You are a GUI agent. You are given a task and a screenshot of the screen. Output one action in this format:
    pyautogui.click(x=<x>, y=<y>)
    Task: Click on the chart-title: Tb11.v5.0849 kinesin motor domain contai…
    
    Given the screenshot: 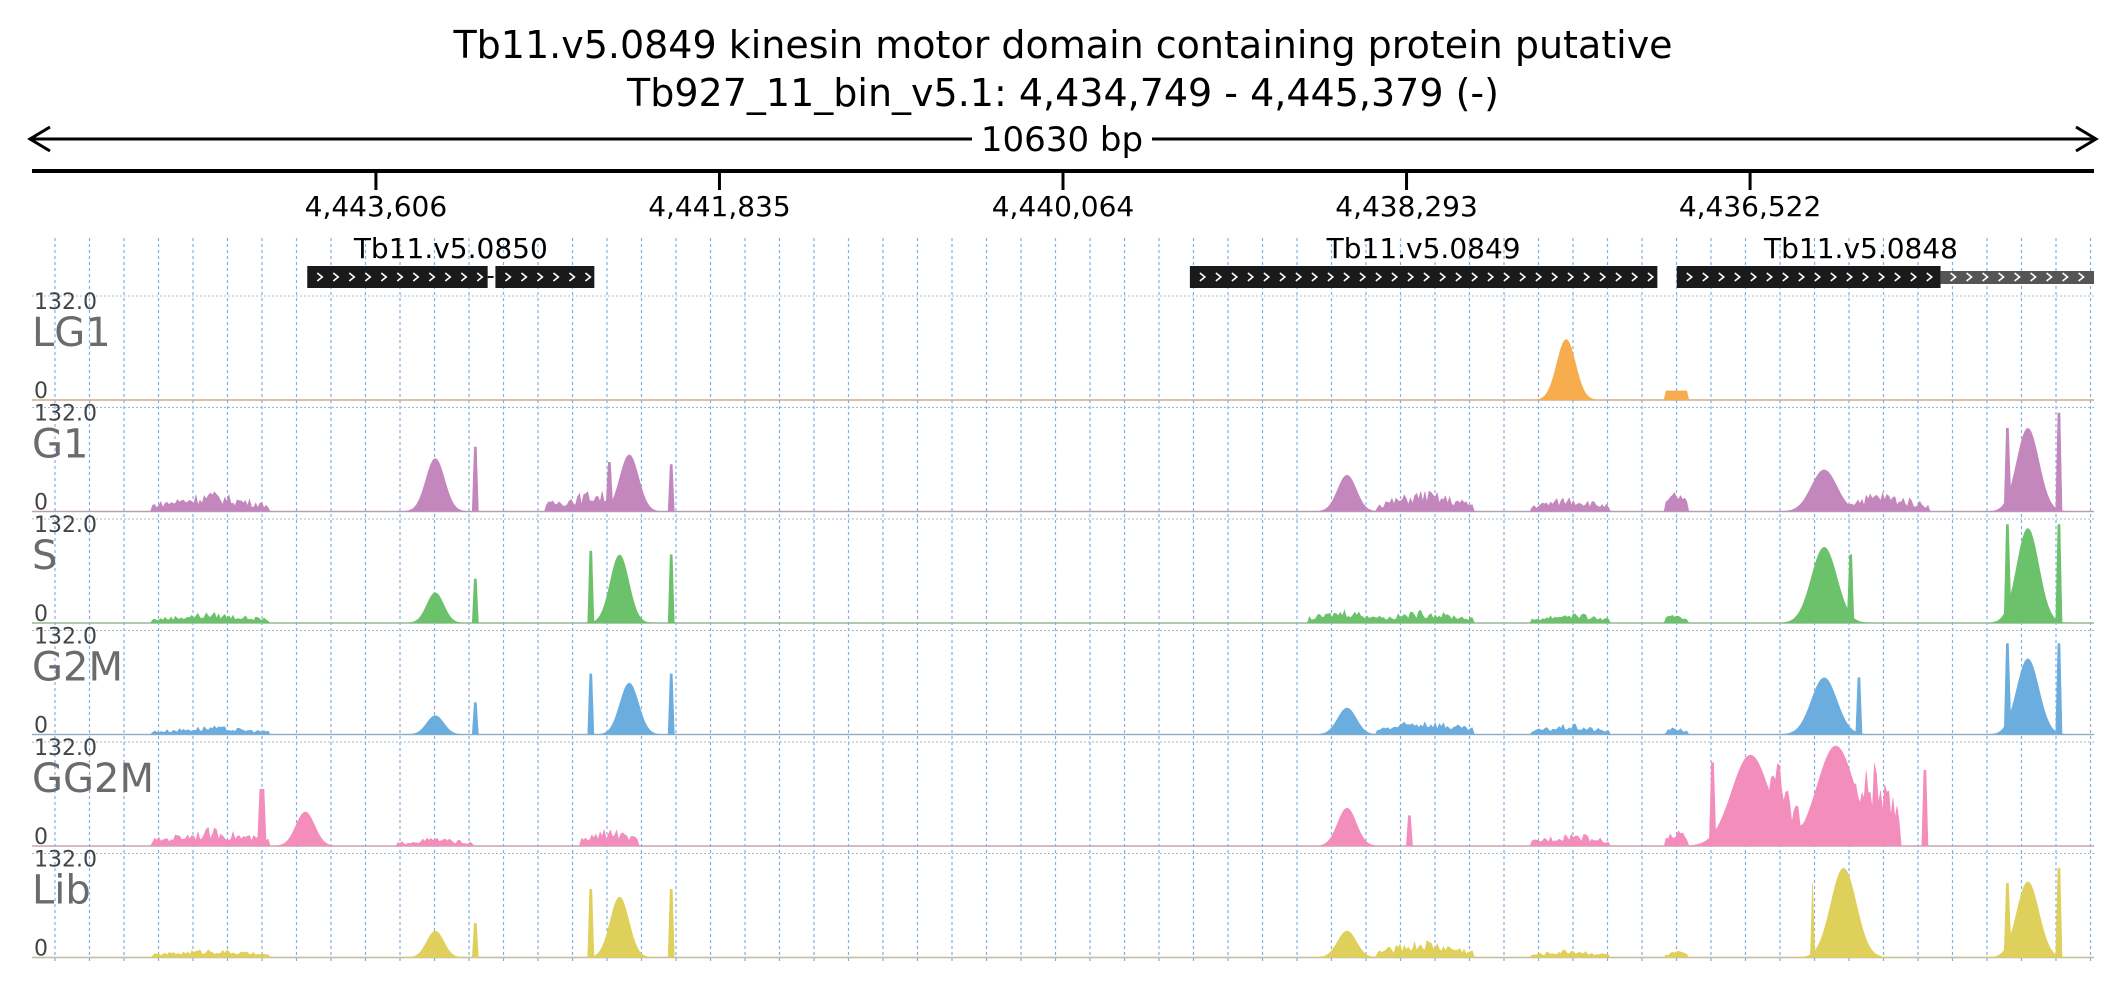 What is the action you would take?
    pyautogui.click(x=1062, y=45)
    